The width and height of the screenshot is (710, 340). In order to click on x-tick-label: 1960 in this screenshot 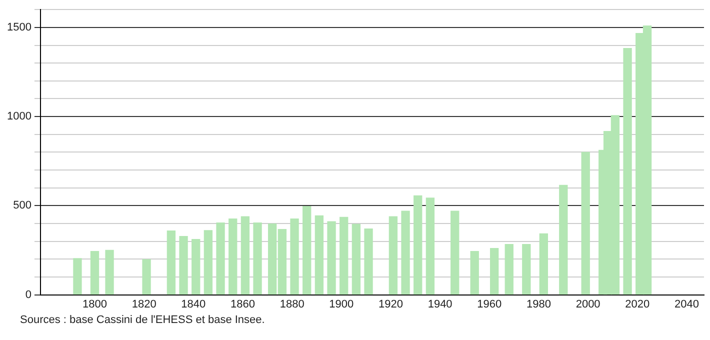, I will do `click(489, 304)`.